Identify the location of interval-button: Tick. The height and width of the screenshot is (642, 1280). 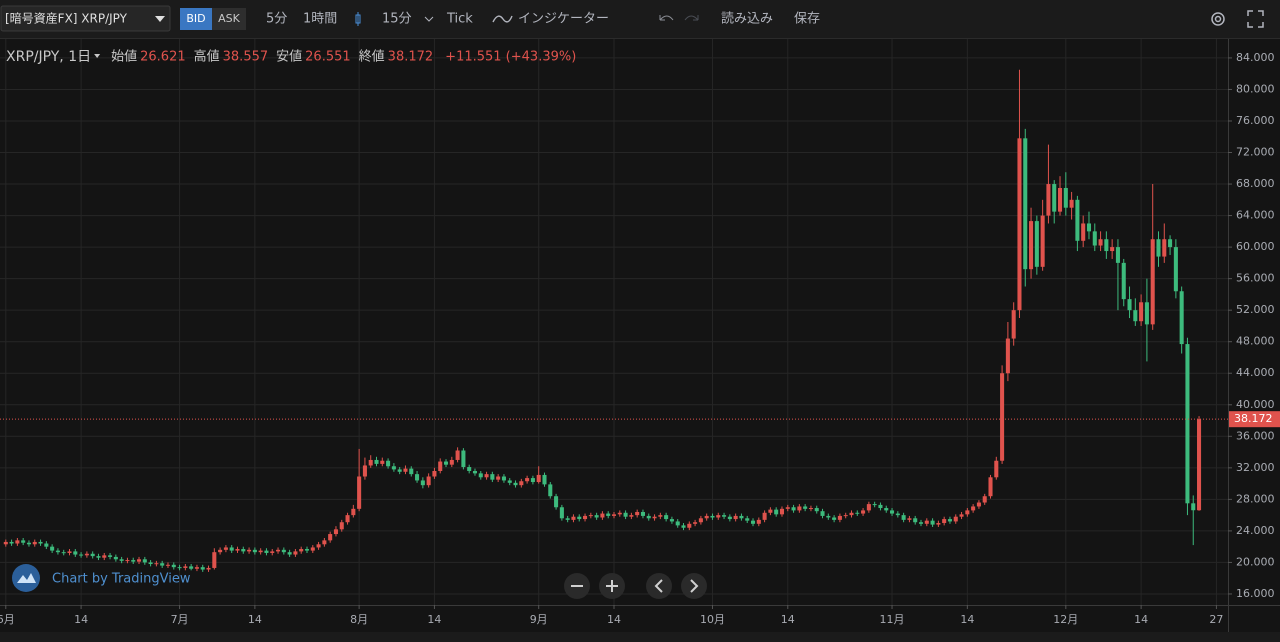
(459, 19).